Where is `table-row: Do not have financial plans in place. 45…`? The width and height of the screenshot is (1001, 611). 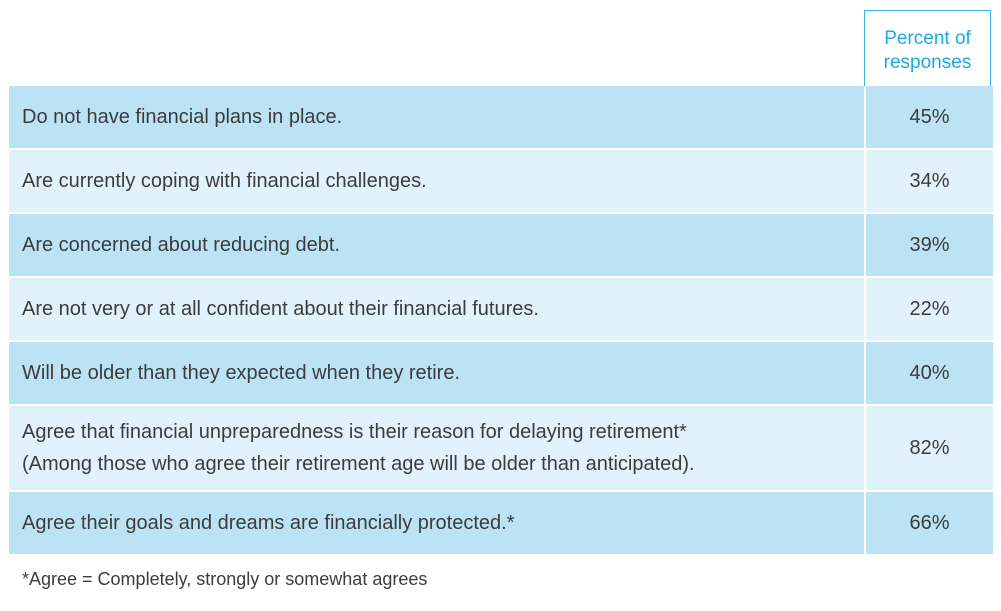 table-row: Do not have financial plans in place. 45… is located at coordinates (501, 118).